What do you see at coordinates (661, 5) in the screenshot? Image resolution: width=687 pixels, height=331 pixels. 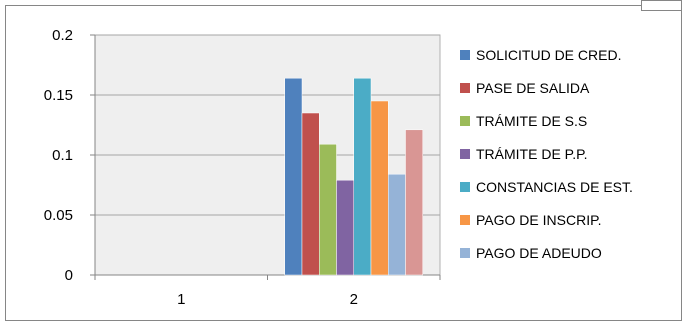 I see `corner-box` at bounding box center [661, 5].